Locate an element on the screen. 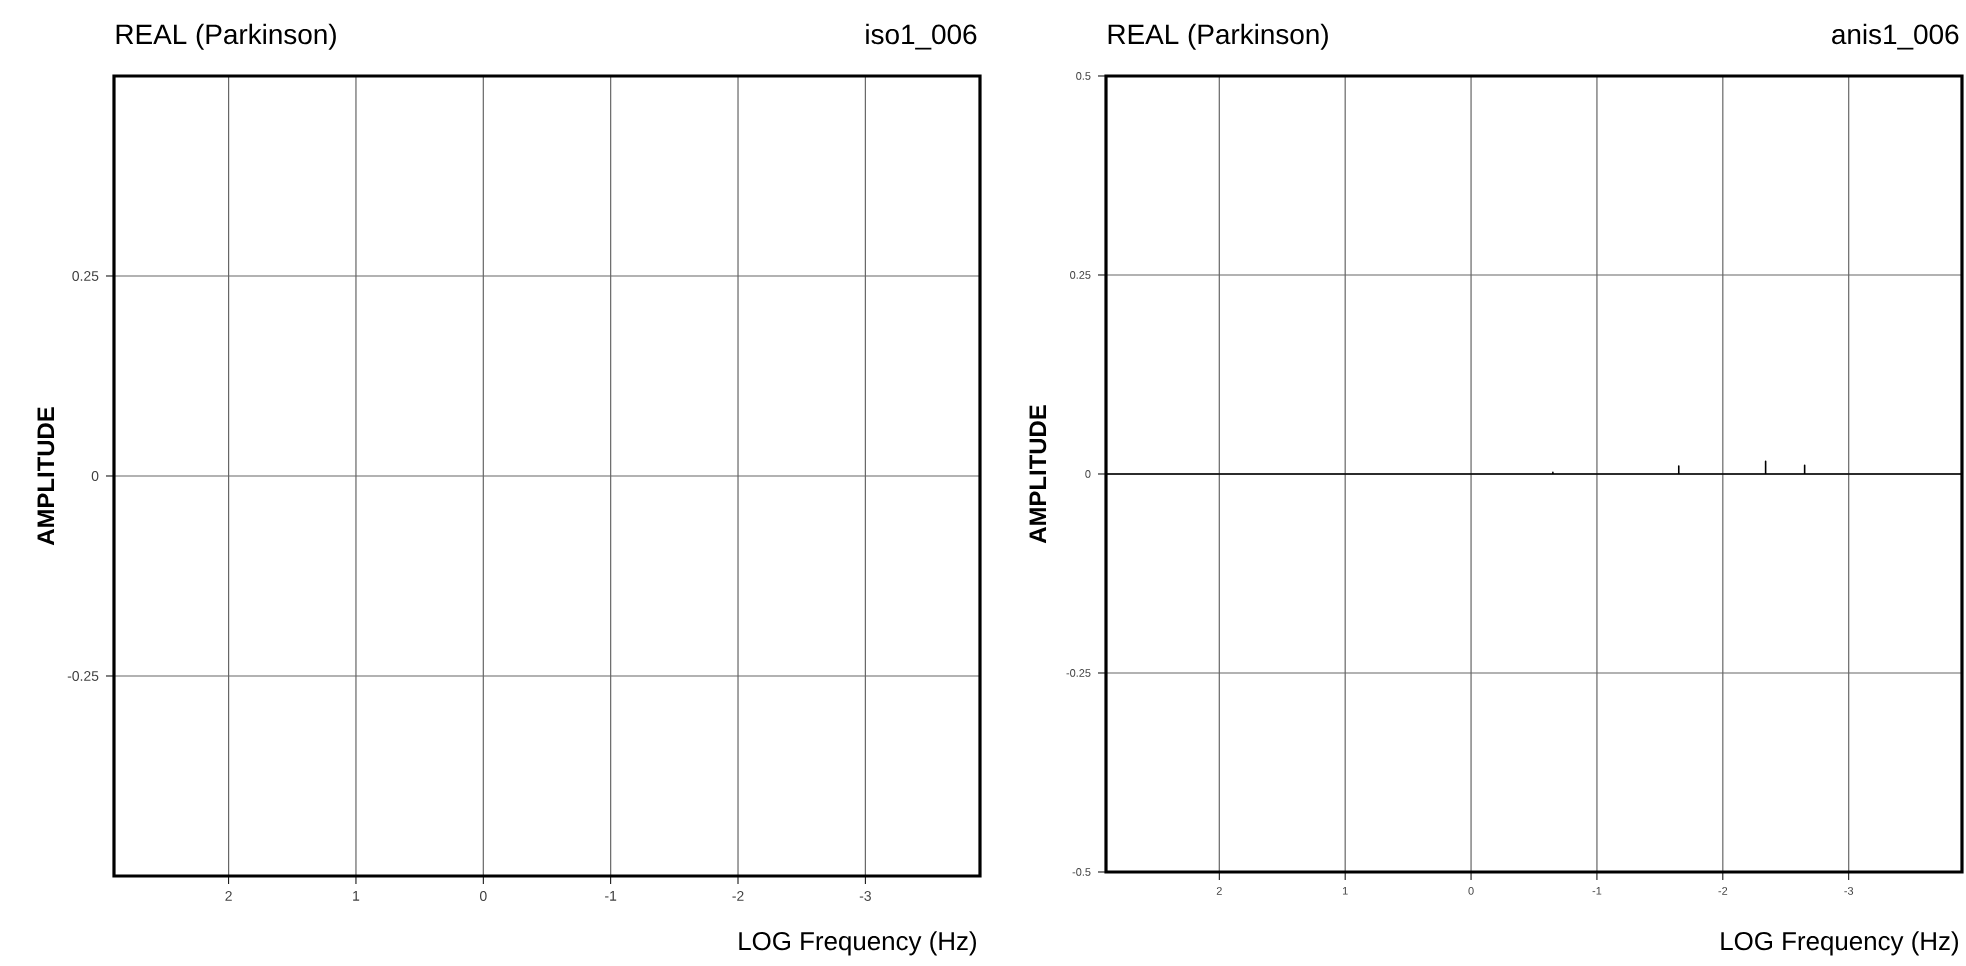  chart-subtitle: iso1_006 is located at coordinates (921, 36).